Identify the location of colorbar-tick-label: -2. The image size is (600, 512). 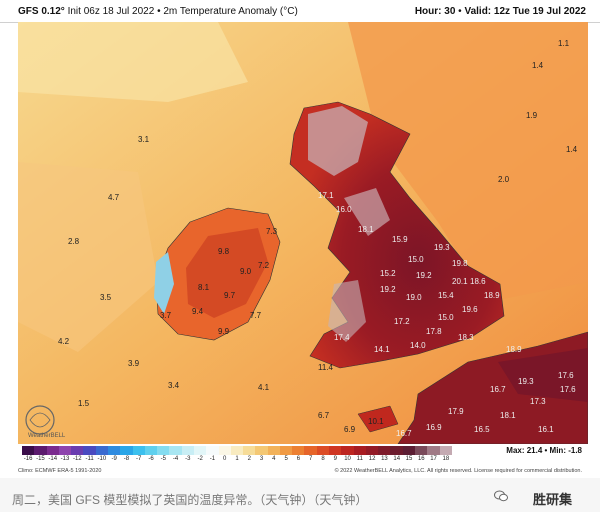
(200, 459).